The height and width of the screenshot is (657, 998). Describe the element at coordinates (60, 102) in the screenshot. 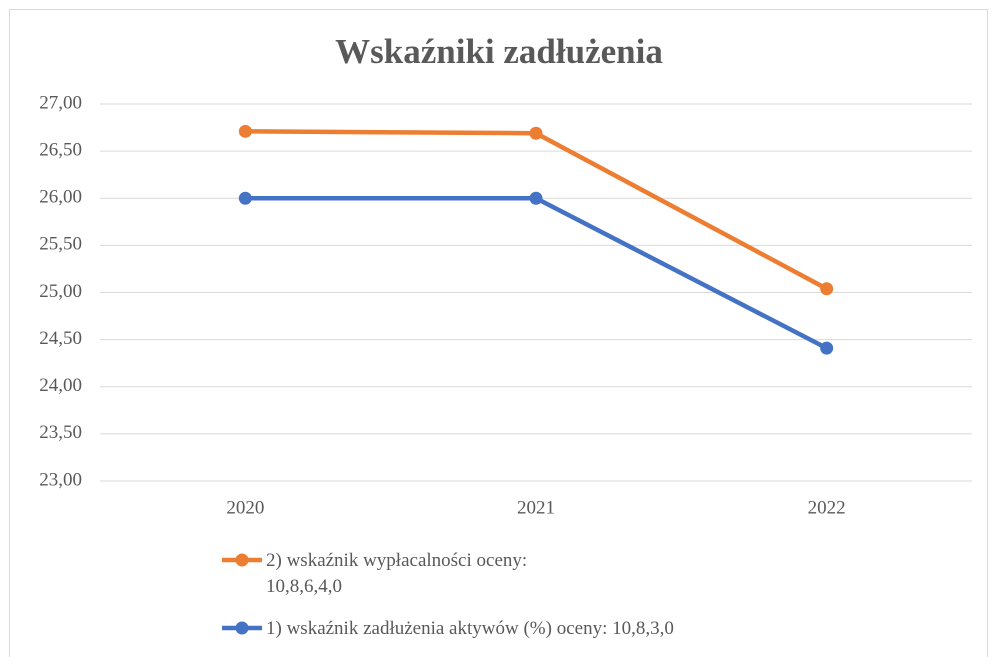

I see `y-tick-label: 27,00` at that location.